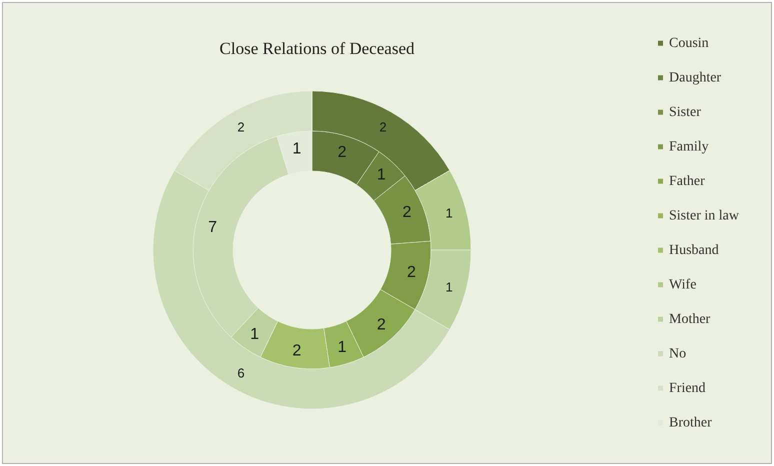 Image resolution: width=774 pixels, height=466 pixels. What do you see at coordinates (687, 388) in the screenshot?
I see `legend-label: Friend` at bounding box center [687, 388].